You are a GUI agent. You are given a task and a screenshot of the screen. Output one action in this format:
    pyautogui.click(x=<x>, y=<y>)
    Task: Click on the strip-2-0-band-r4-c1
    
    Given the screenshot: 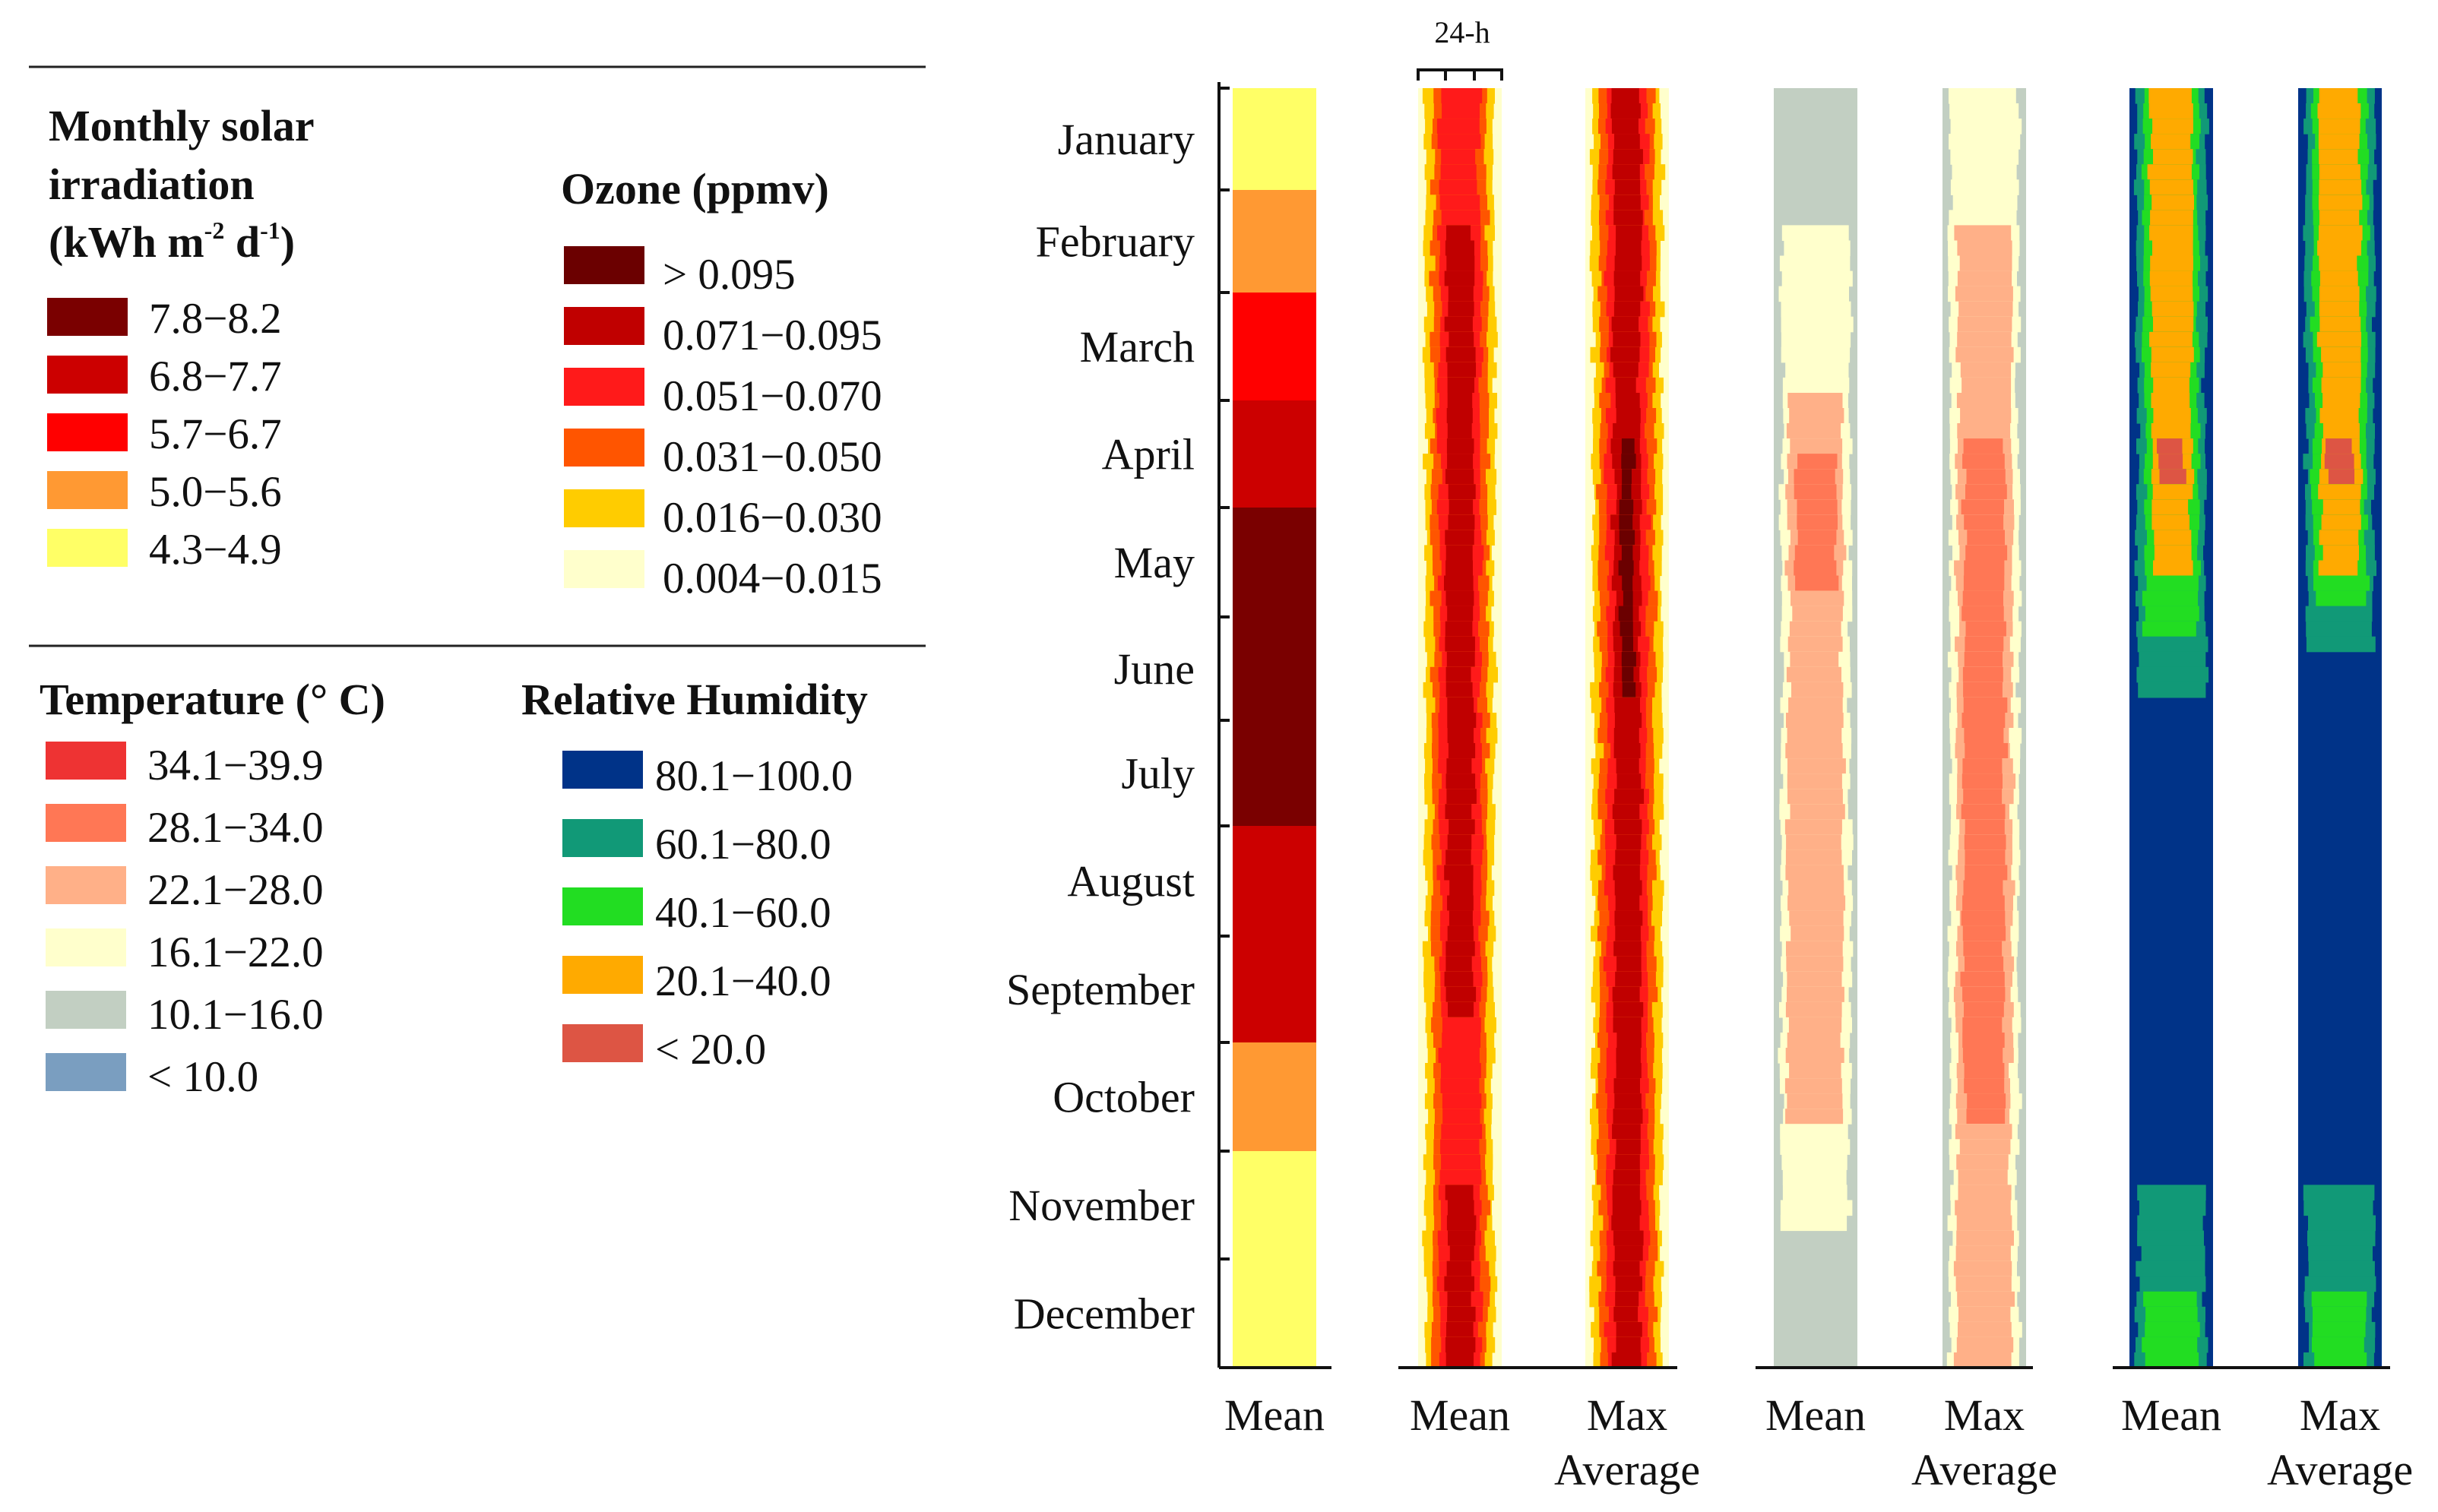 What is the action you would take?
    pyautogui.click(x=2173, y=157)
    